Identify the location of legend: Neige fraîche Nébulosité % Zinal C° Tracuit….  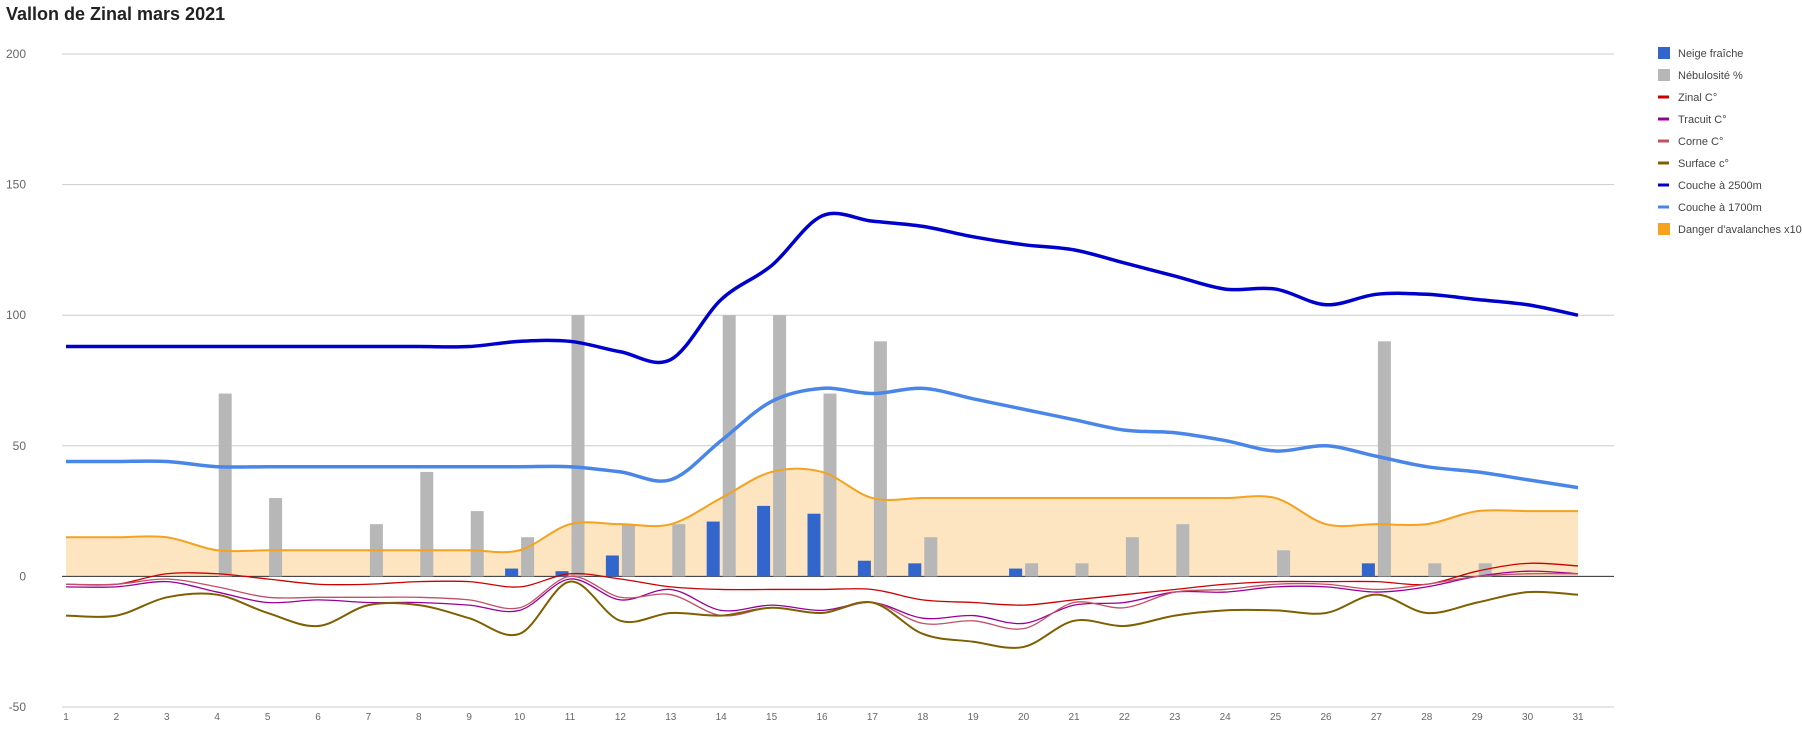
(1730, 141).